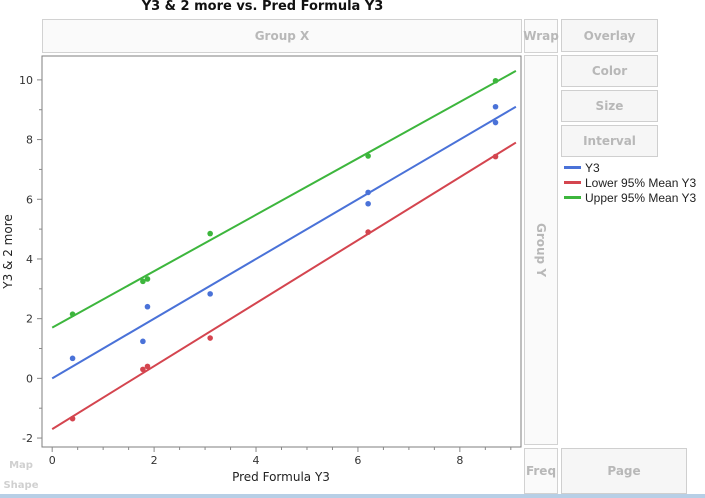  Describe the element at coordinates (572, 197) in the screenshot. I see `legend-swatch-upper` at that location.